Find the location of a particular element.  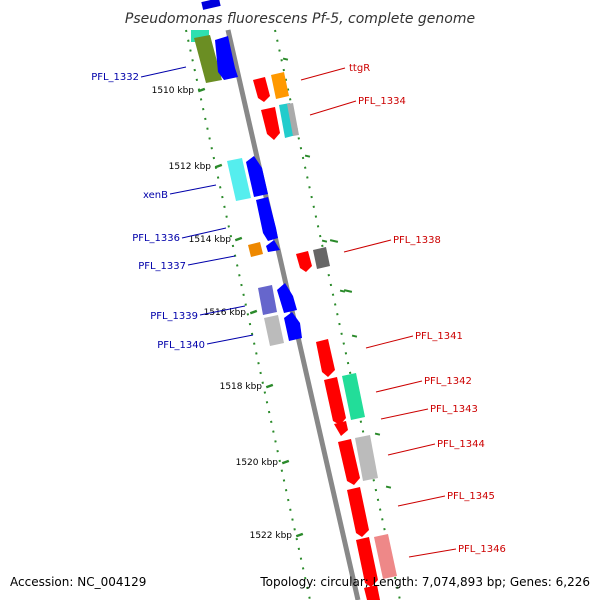

gene-label: PFL_1332 is located at coordinates (115, 77).